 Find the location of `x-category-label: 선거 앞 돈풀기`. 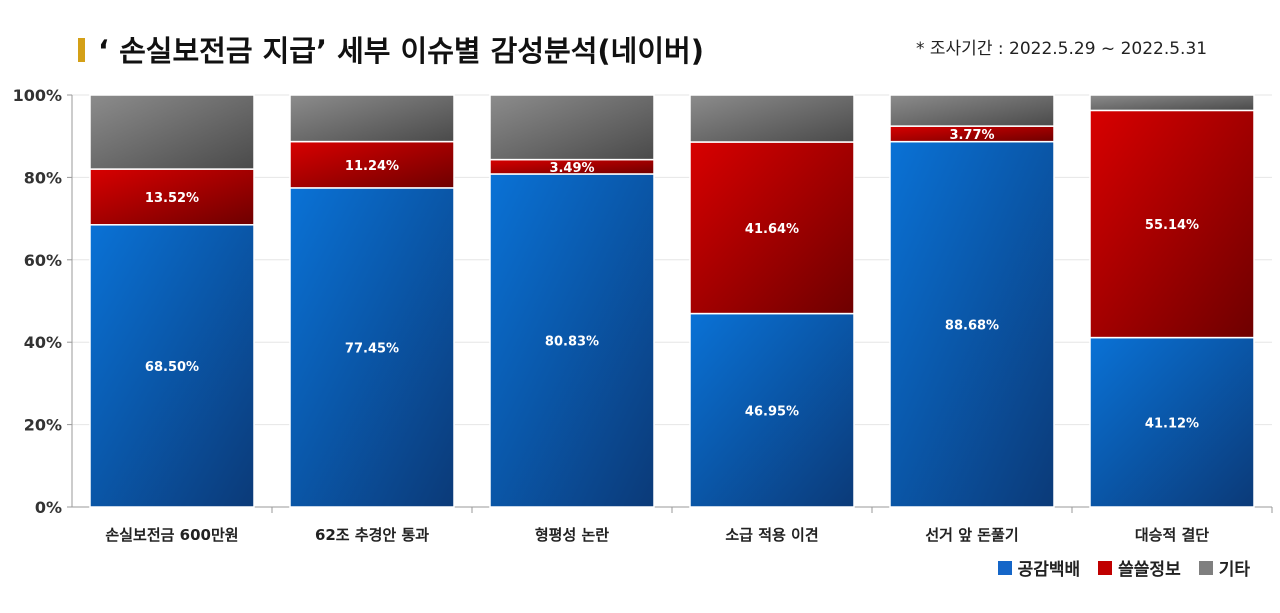

x-category-label: 선거 앞 돈풀기 is located at coordinates (971, 535).